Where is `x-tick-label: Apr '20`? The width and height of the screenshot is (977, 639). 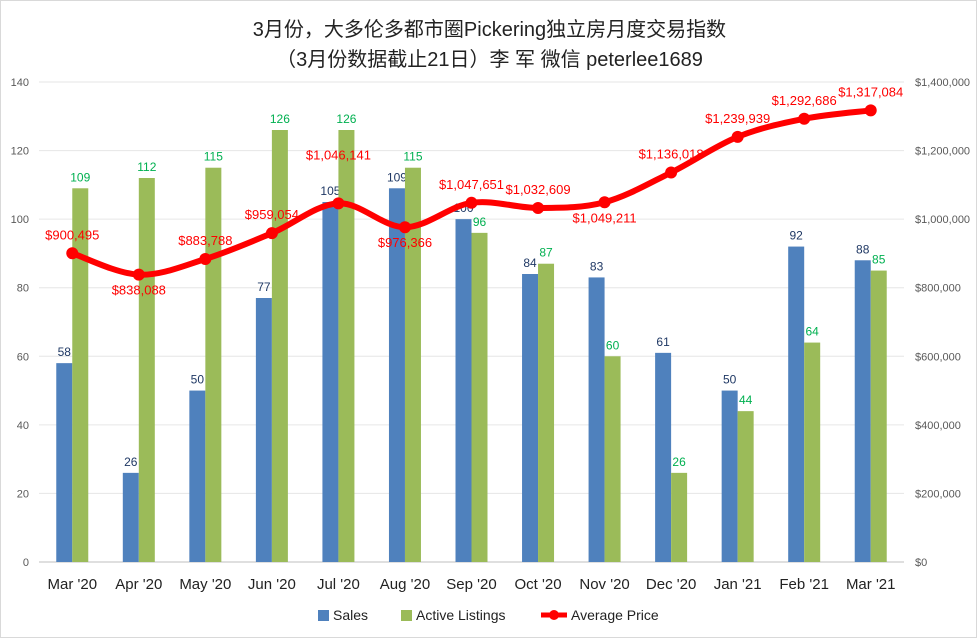
x-tick-label: Apr '20 is located at coordinates (138, 584).